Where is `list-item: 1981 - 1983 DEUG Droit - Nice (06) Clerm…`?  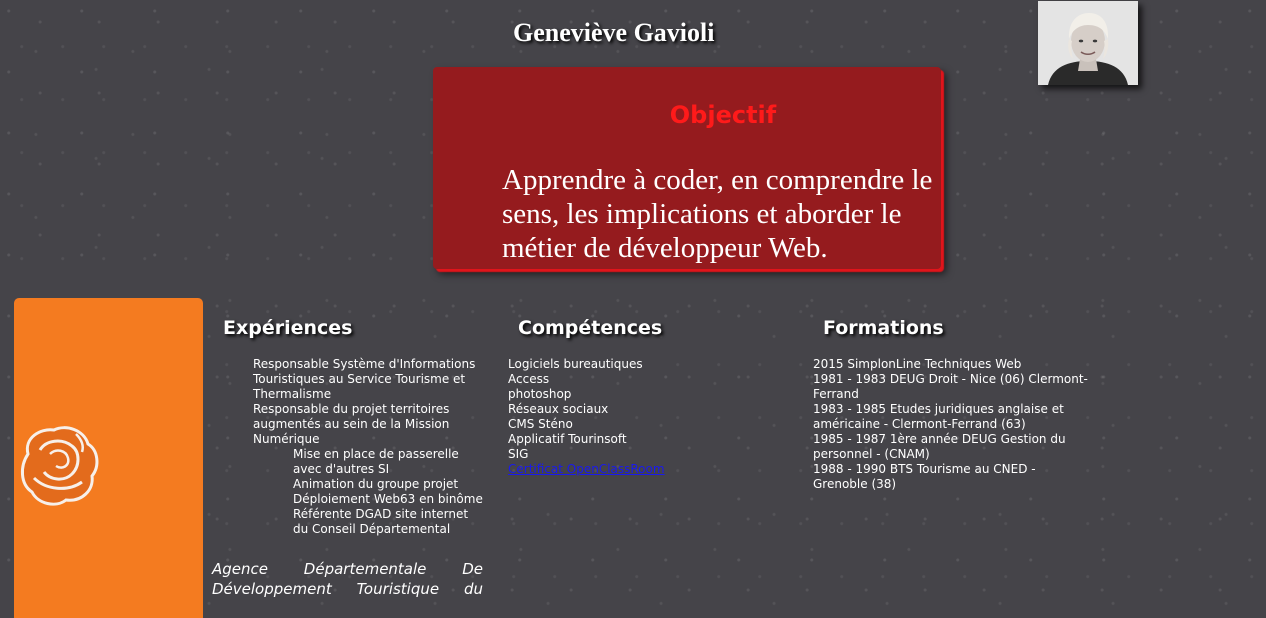 list-item: 1981 - 1983 DEUG Droit - Nice (06) Clerm… is located at coordinates (950, 386).